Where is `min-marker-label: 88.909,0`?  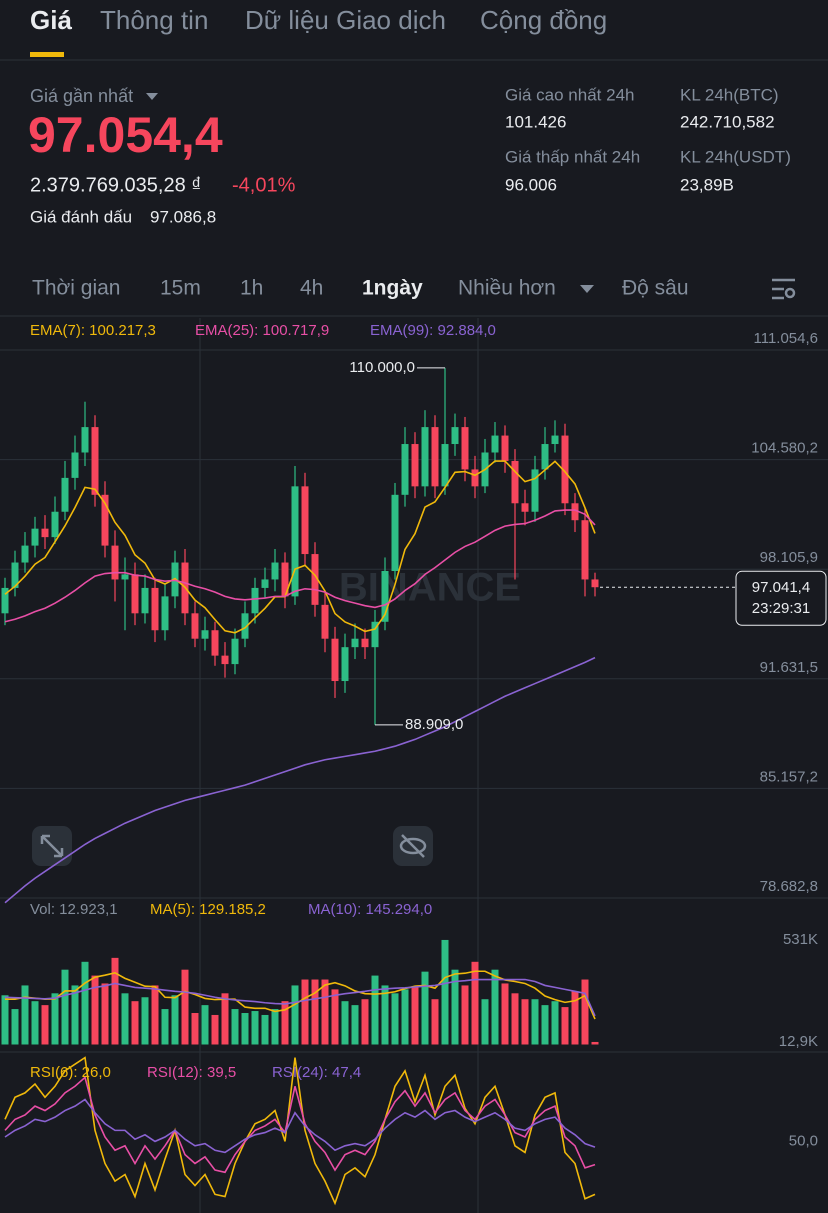
min-marker-label: 88.909,0 is located at coordinates (434, 724).